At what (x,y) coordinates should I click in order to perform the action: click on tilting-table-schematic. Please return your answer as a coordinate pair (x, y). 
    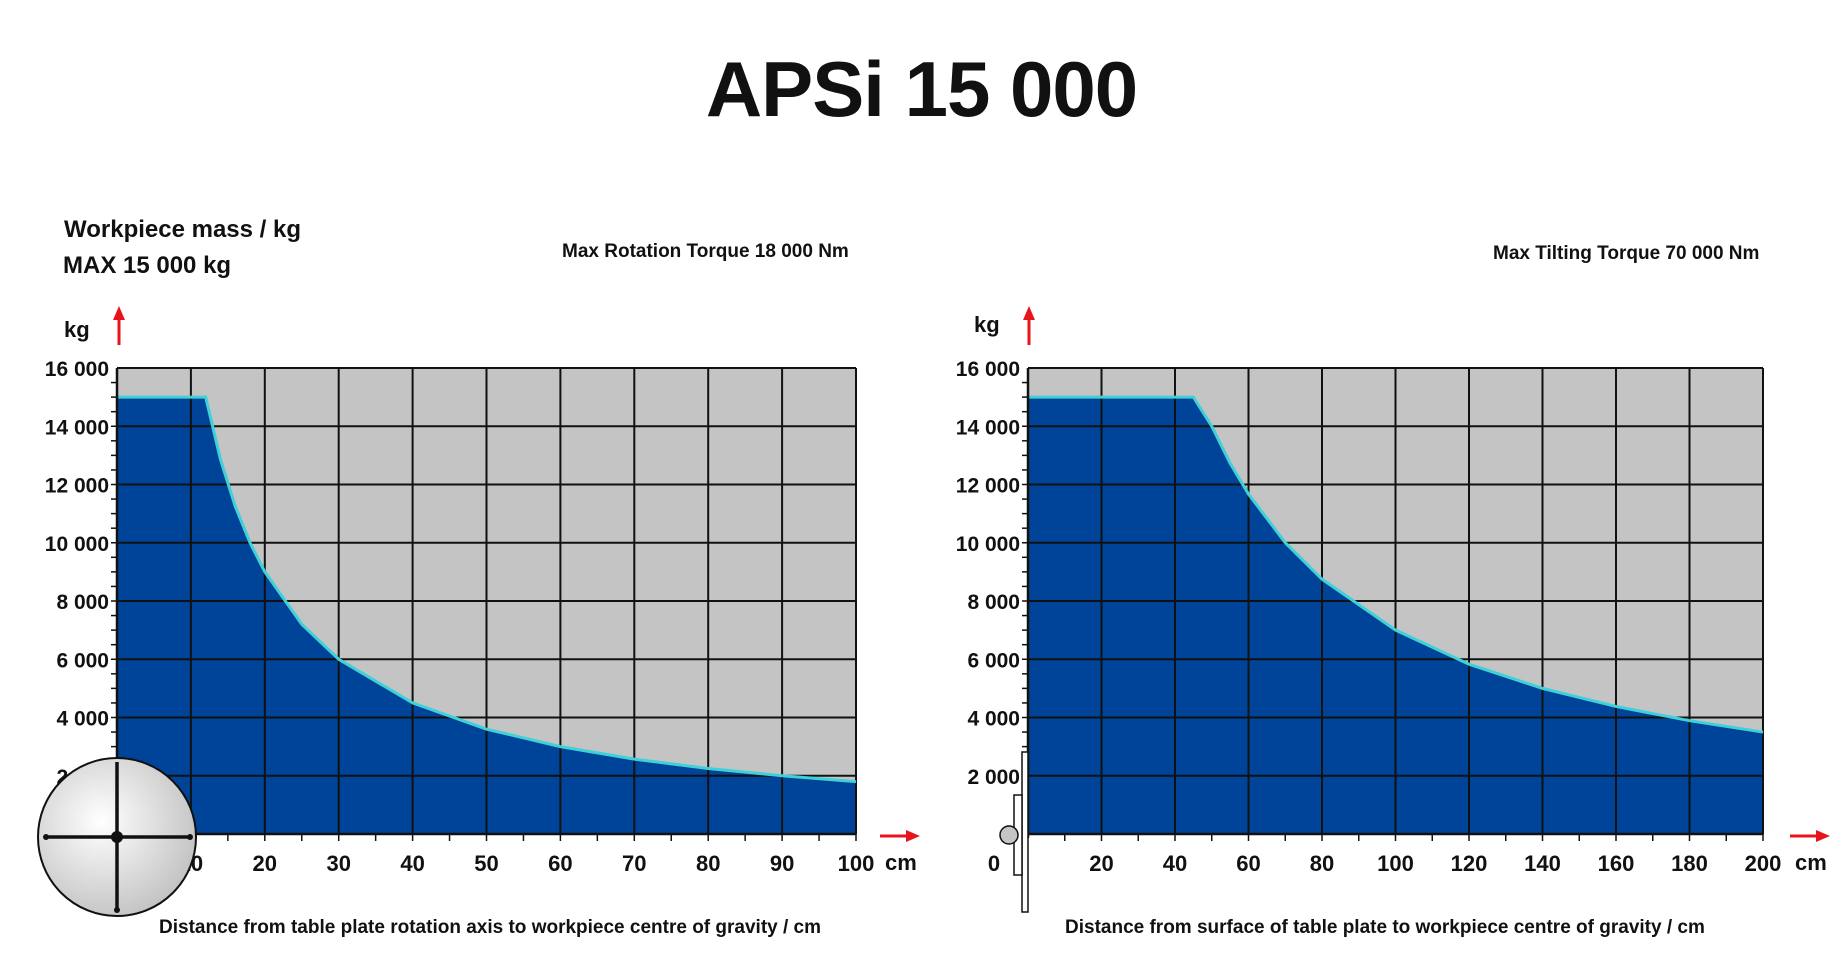
    Looking at the image, I should click on (1014, 832).